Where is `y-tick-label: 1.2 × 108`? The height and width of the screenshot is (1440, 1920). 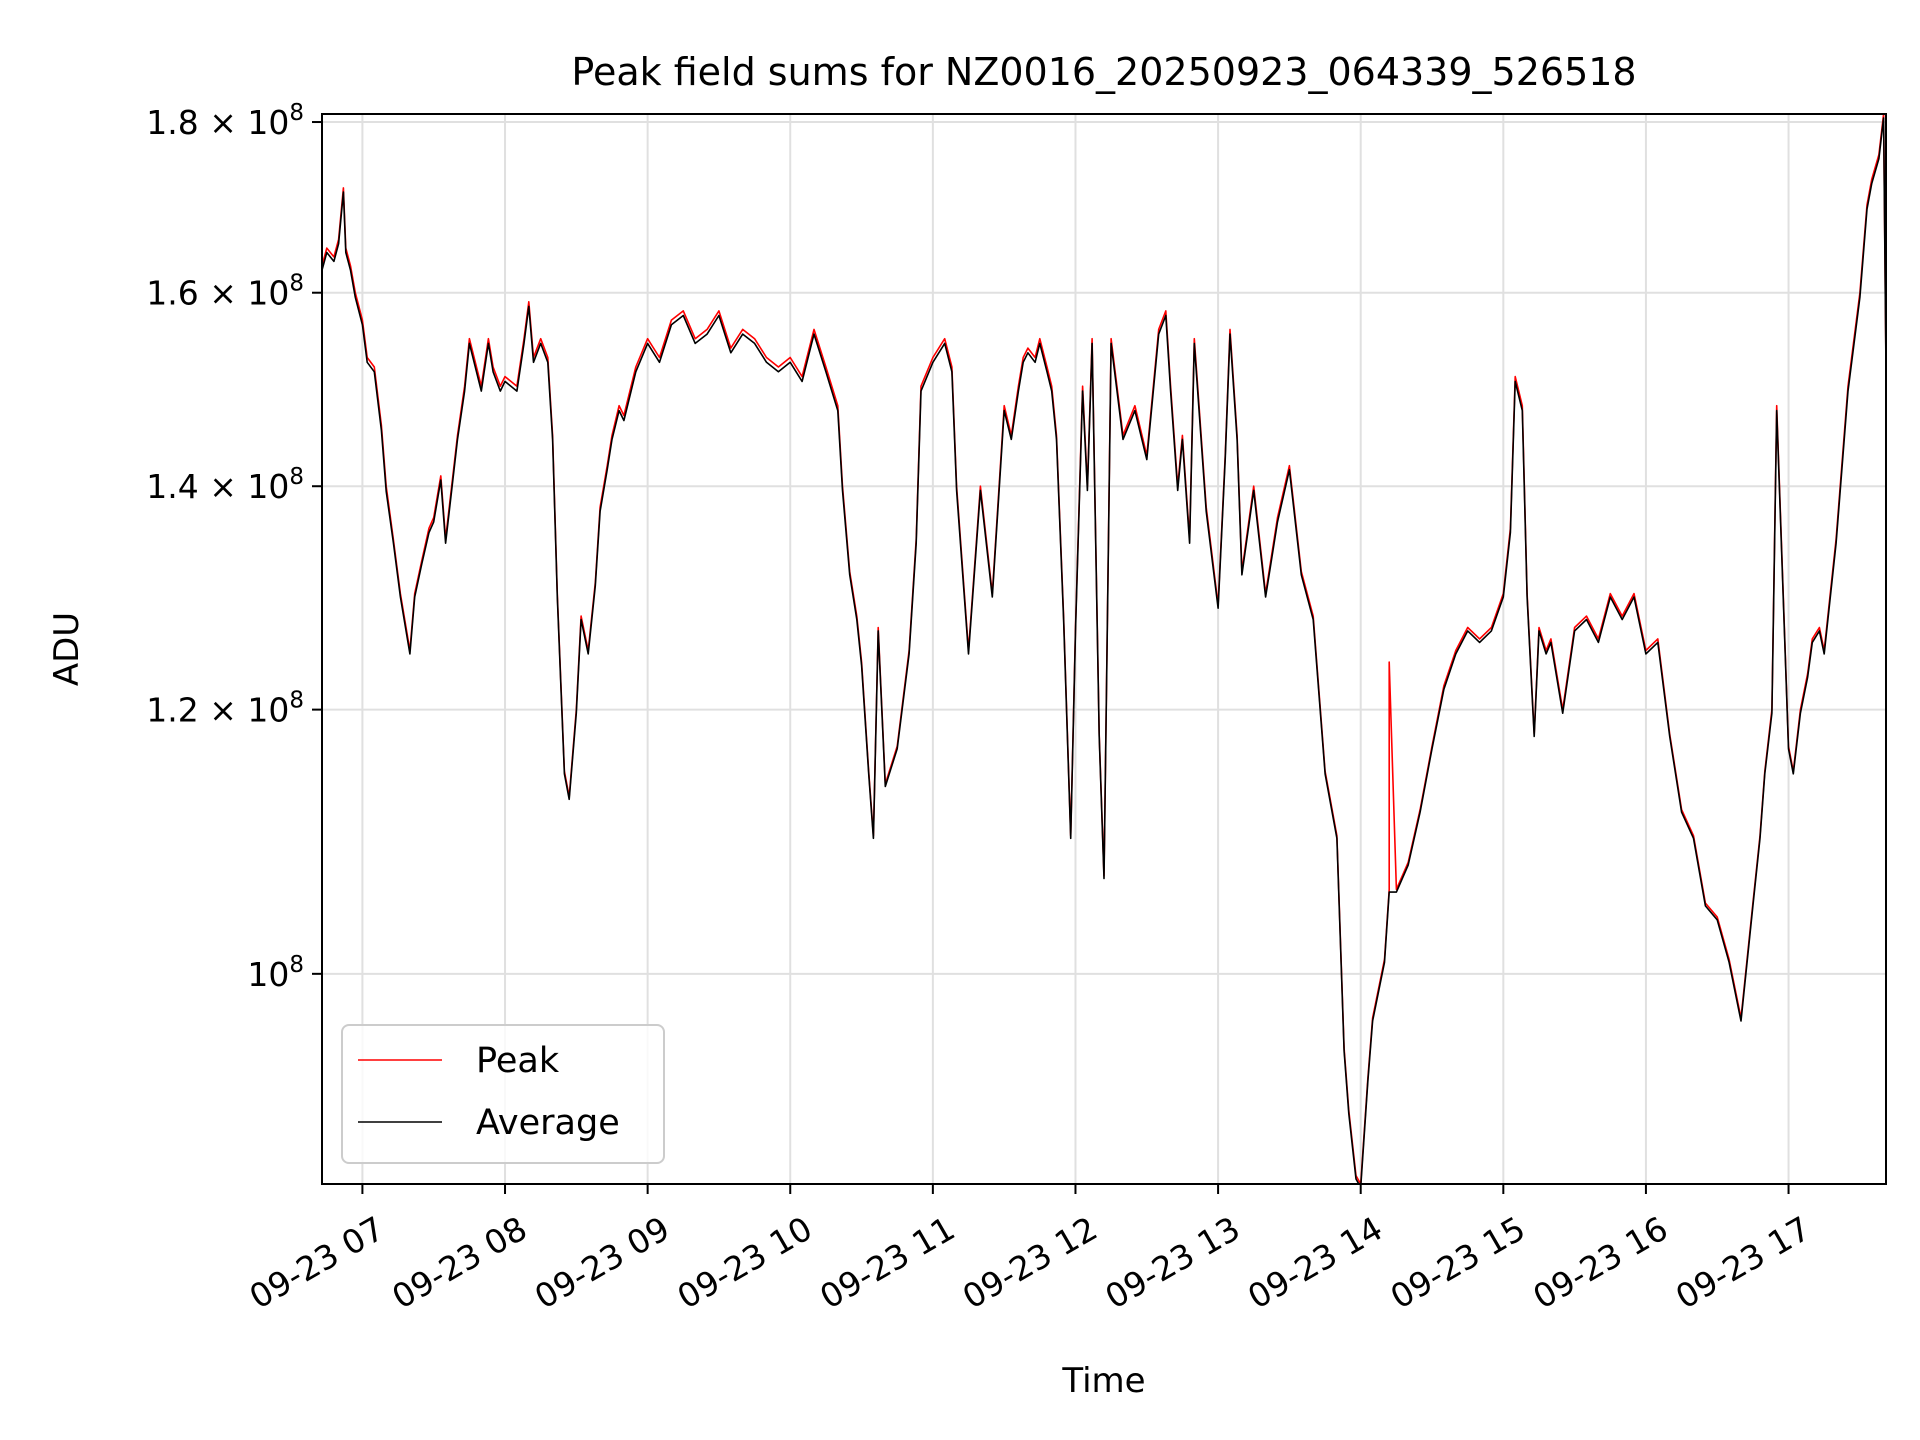 y-tick-label: 1.2 × 108 is located at coordinates (225, 709).